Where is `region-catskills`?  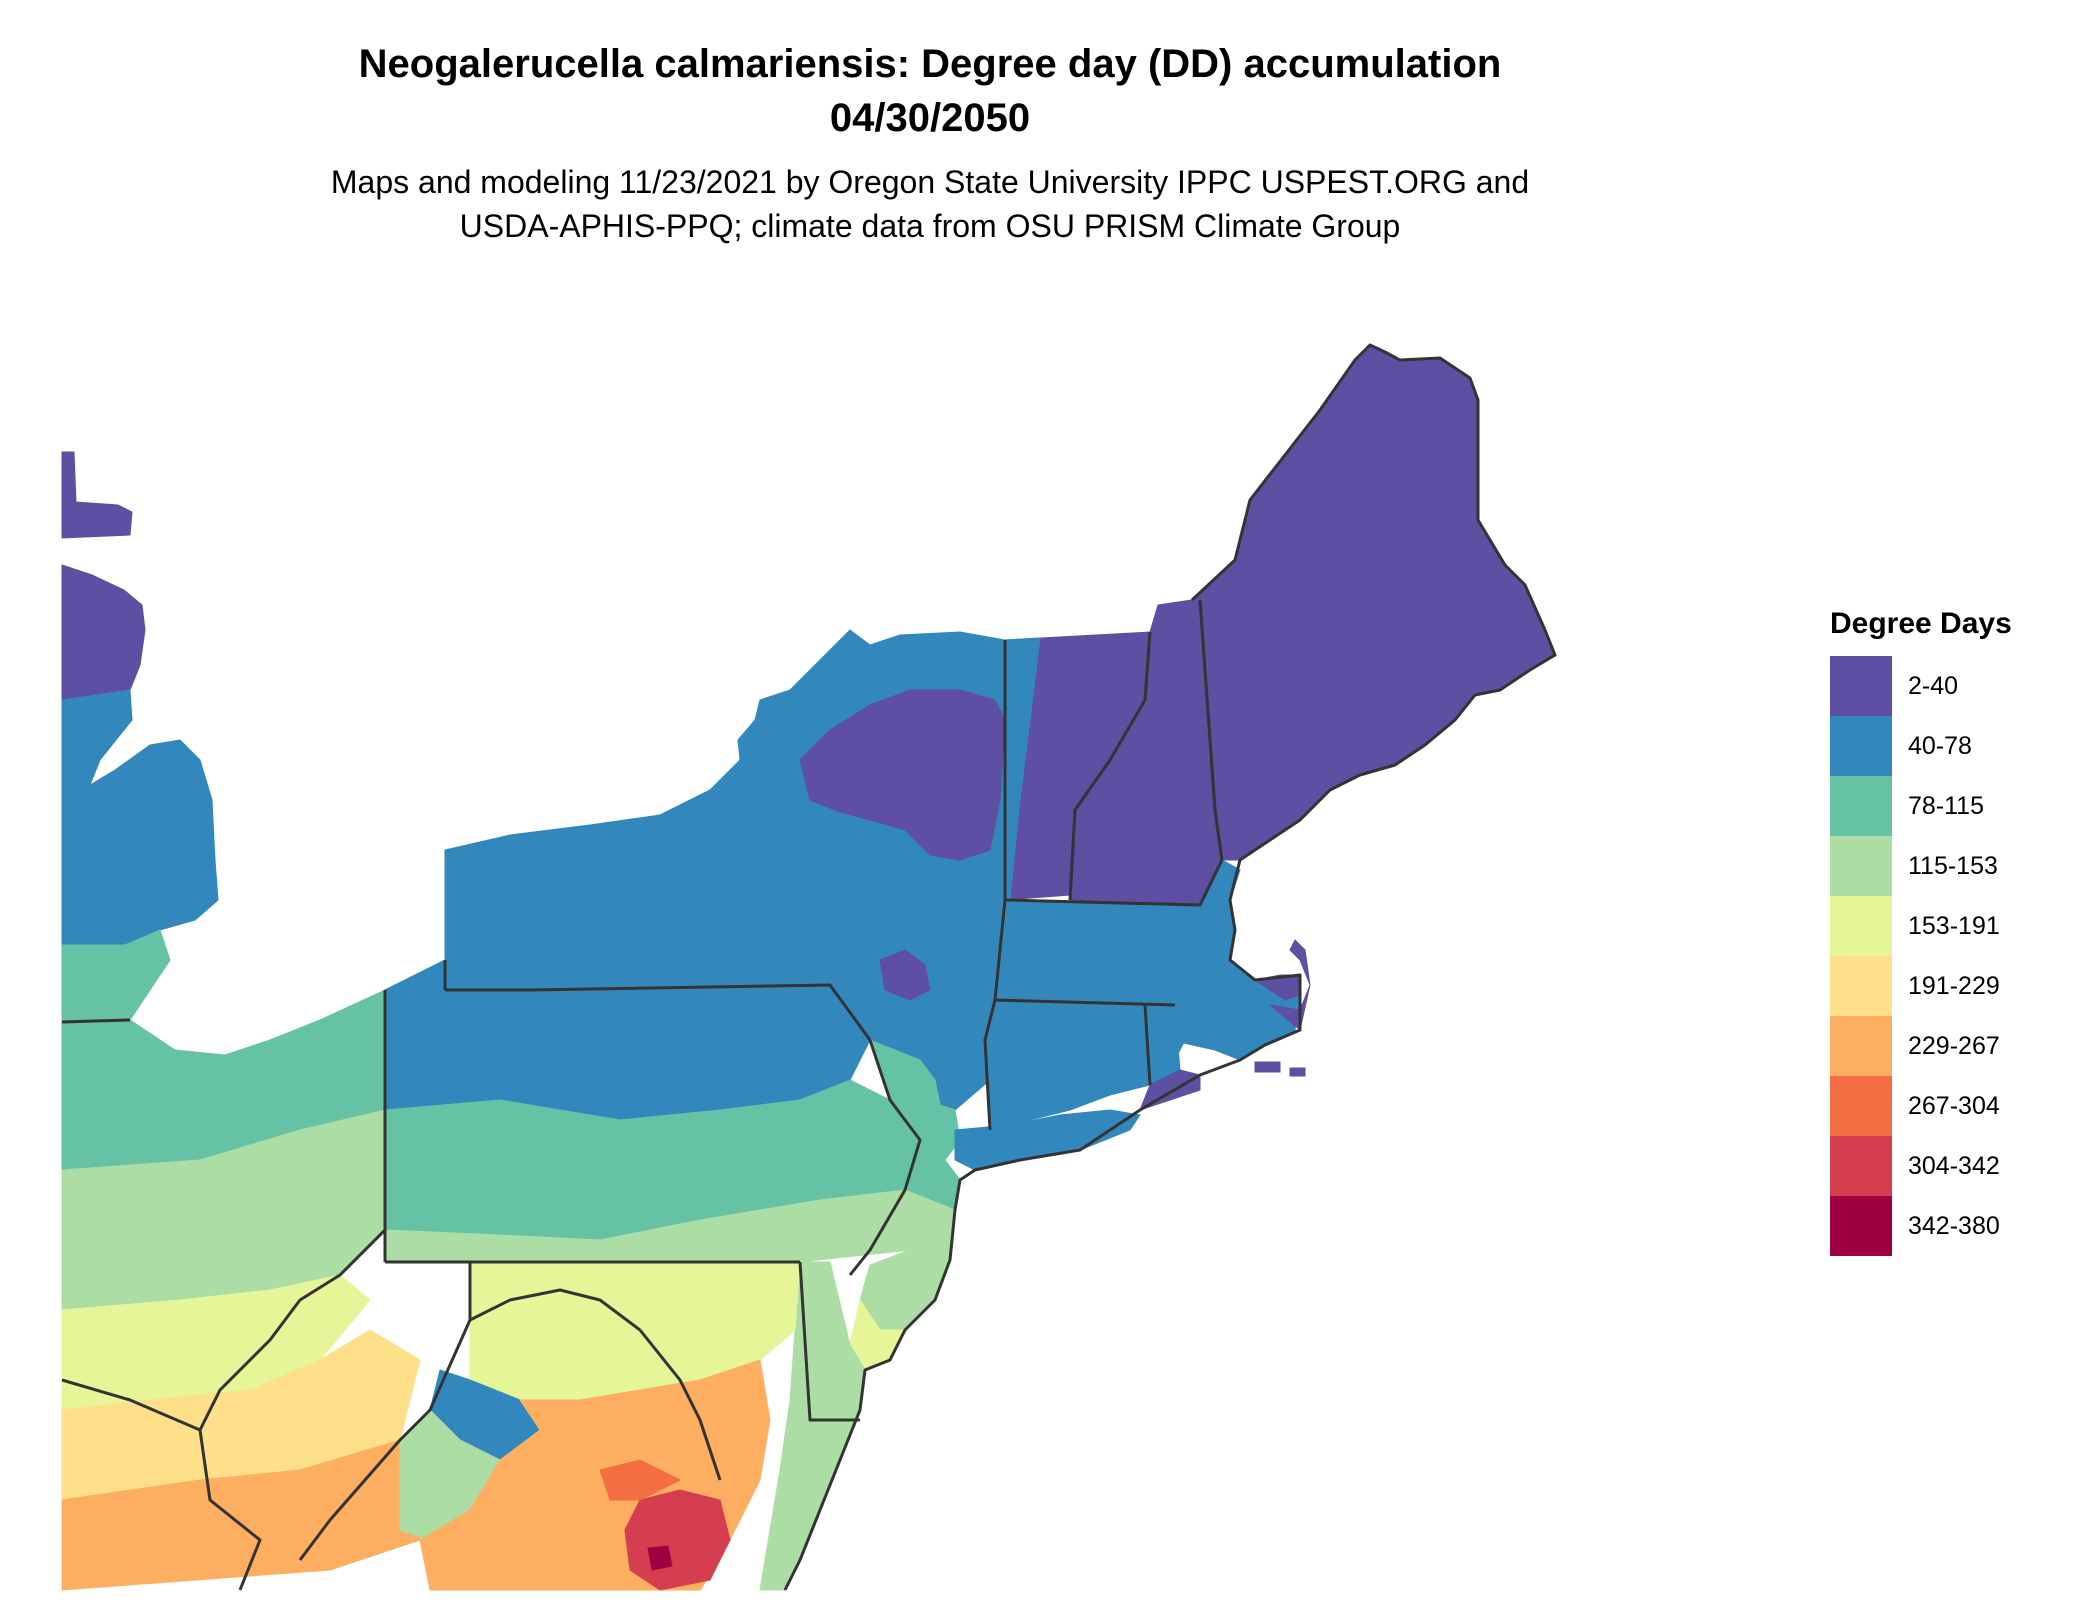
region-catskills is located at coordinates (905, 975).